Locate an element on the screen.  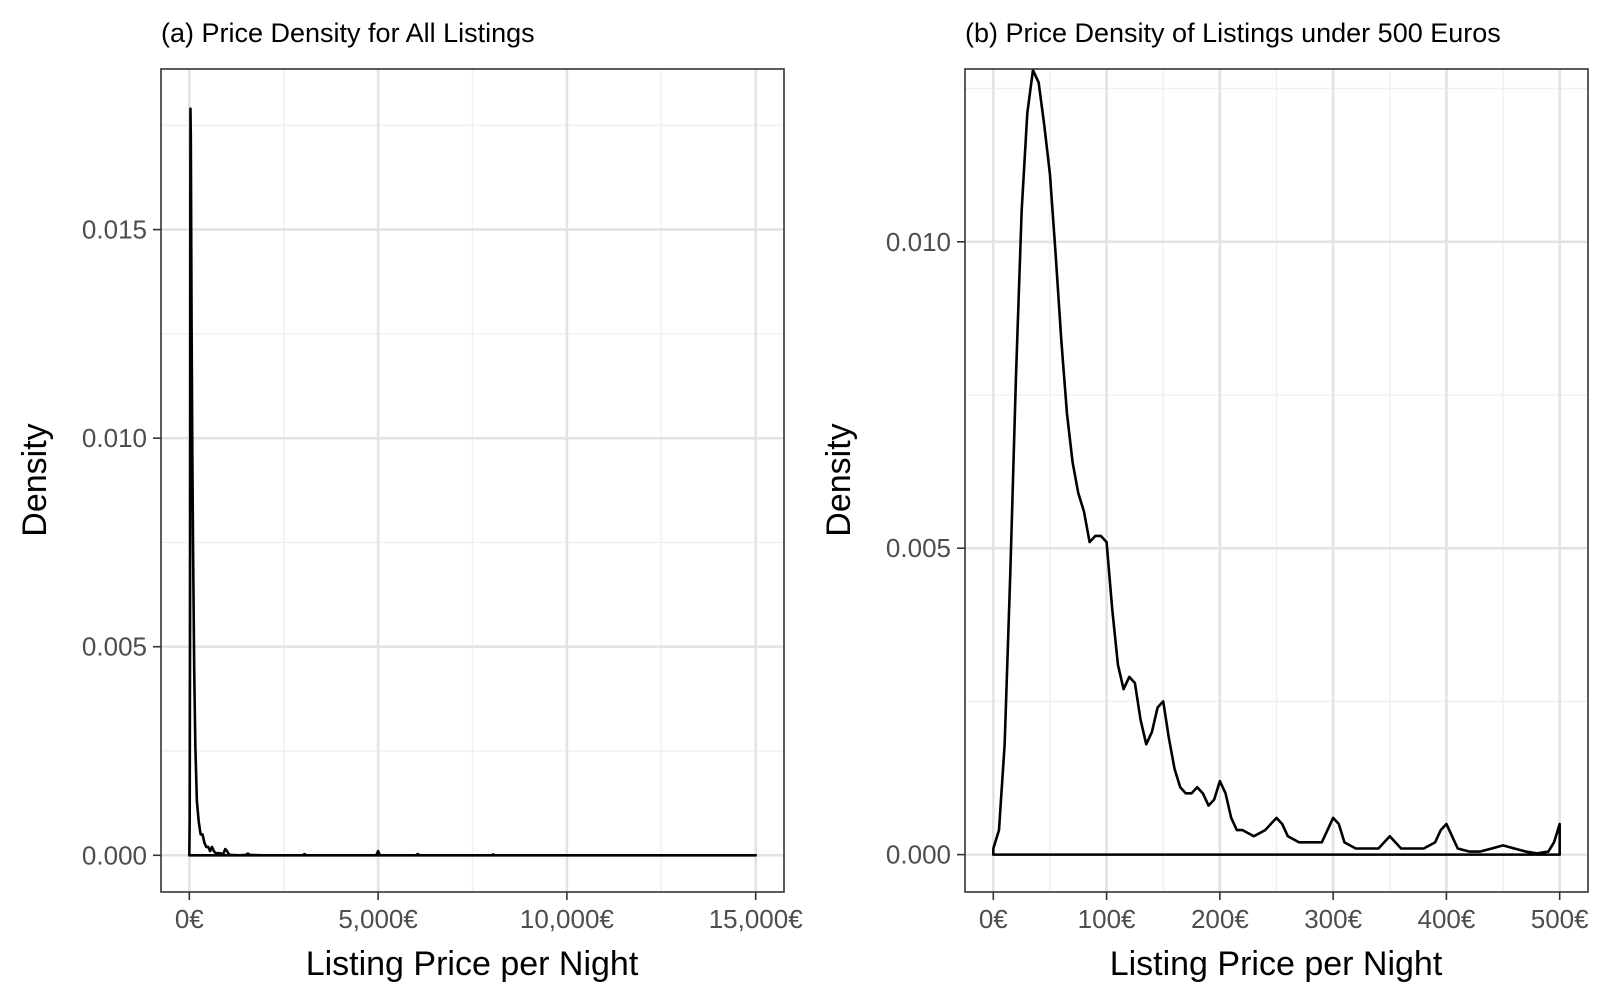
panel-b-x-tick-label: 0€ is located at coordinates (993, 919).